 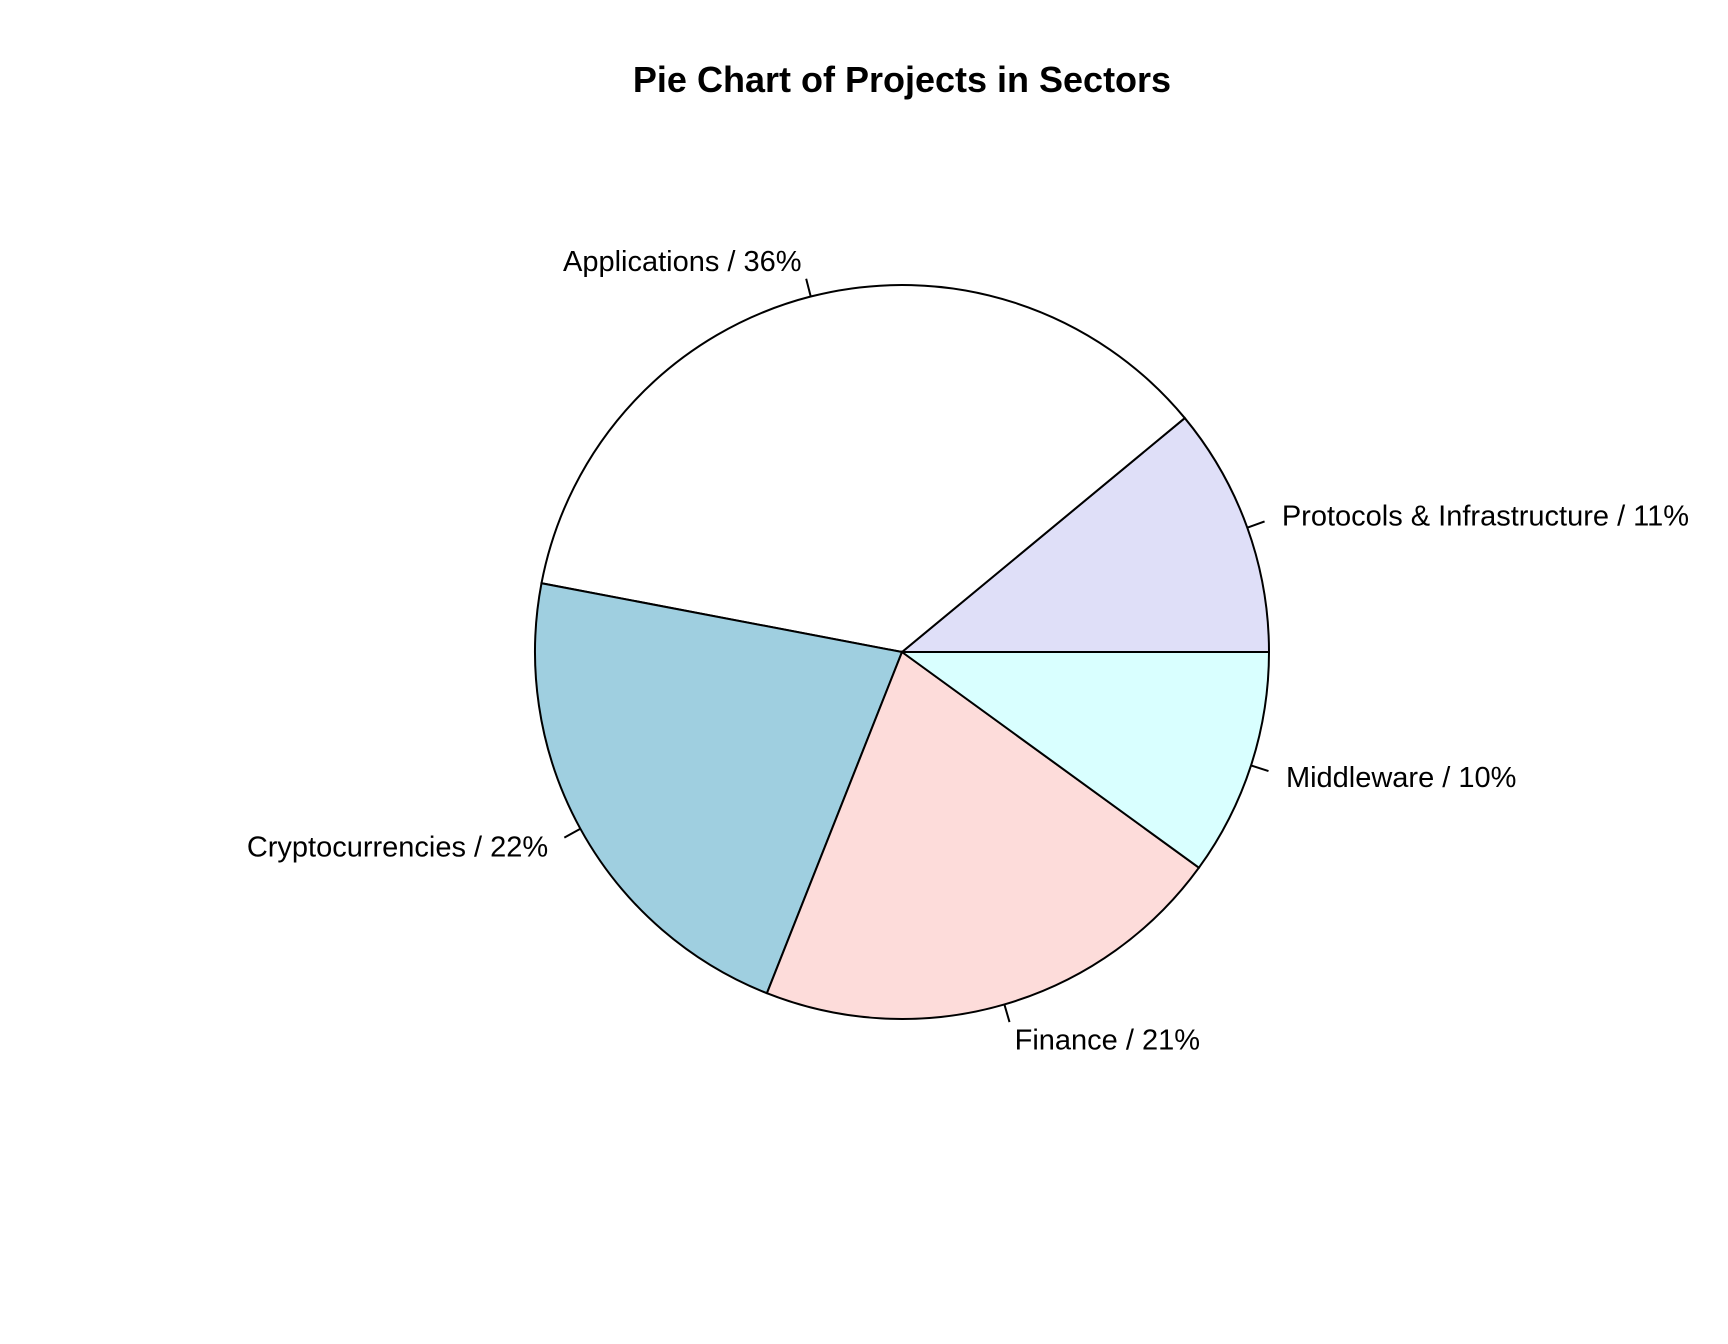 I want to click on leader-line-cryptocurrencies, so click(x=572, y=833).